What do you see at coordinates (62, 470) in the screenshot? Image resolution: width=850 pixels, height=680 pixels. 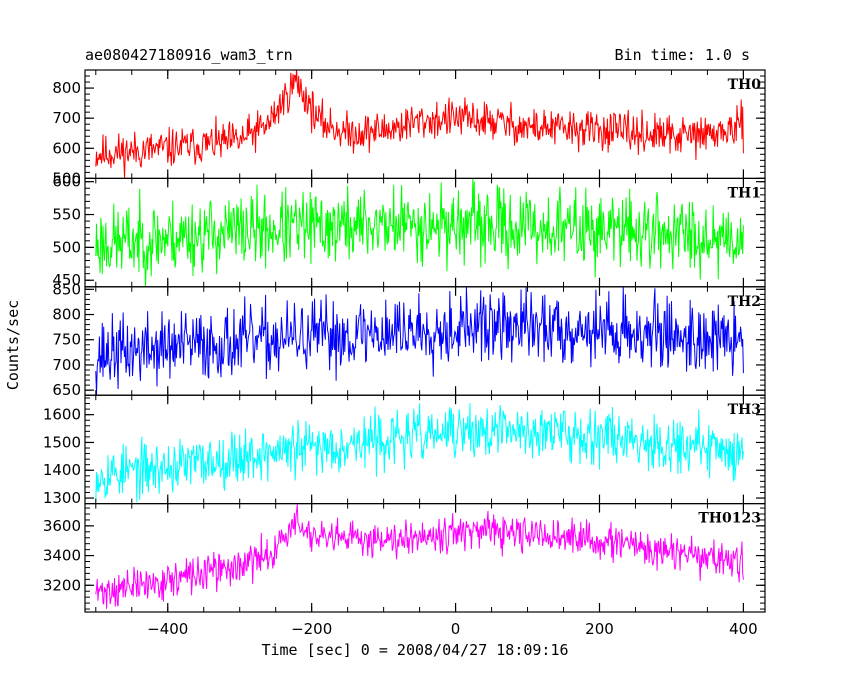 I see `y-tick-label: 1400` at bounding box center [62, 470].